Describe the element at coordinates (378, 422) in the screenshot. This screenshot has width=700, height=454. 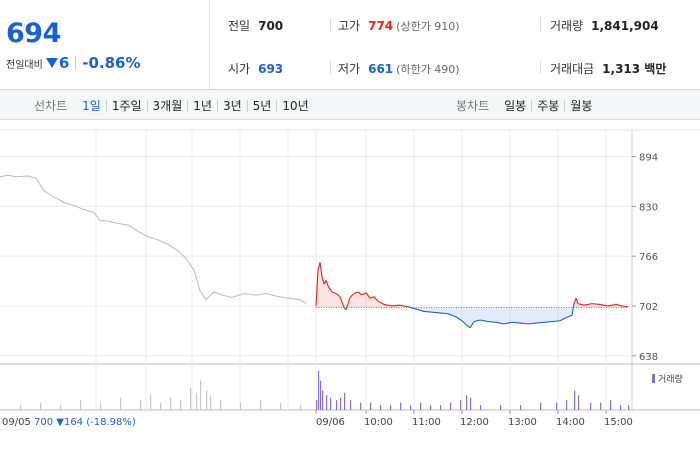
I see `x-tick-label-1: 10:00` at that location.